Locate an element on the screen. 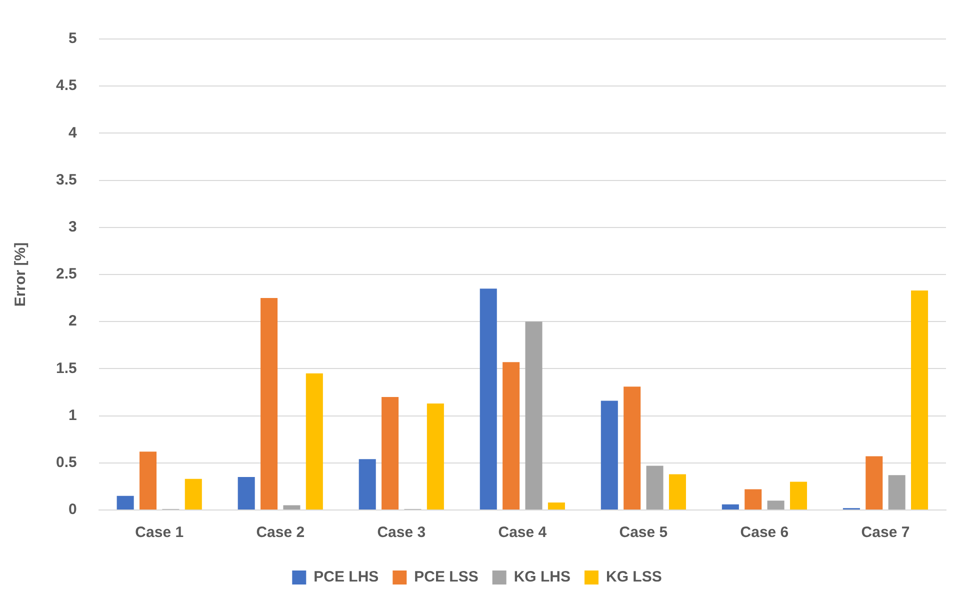  legend-label: PCE LHS is located at coordinates (346, 577).